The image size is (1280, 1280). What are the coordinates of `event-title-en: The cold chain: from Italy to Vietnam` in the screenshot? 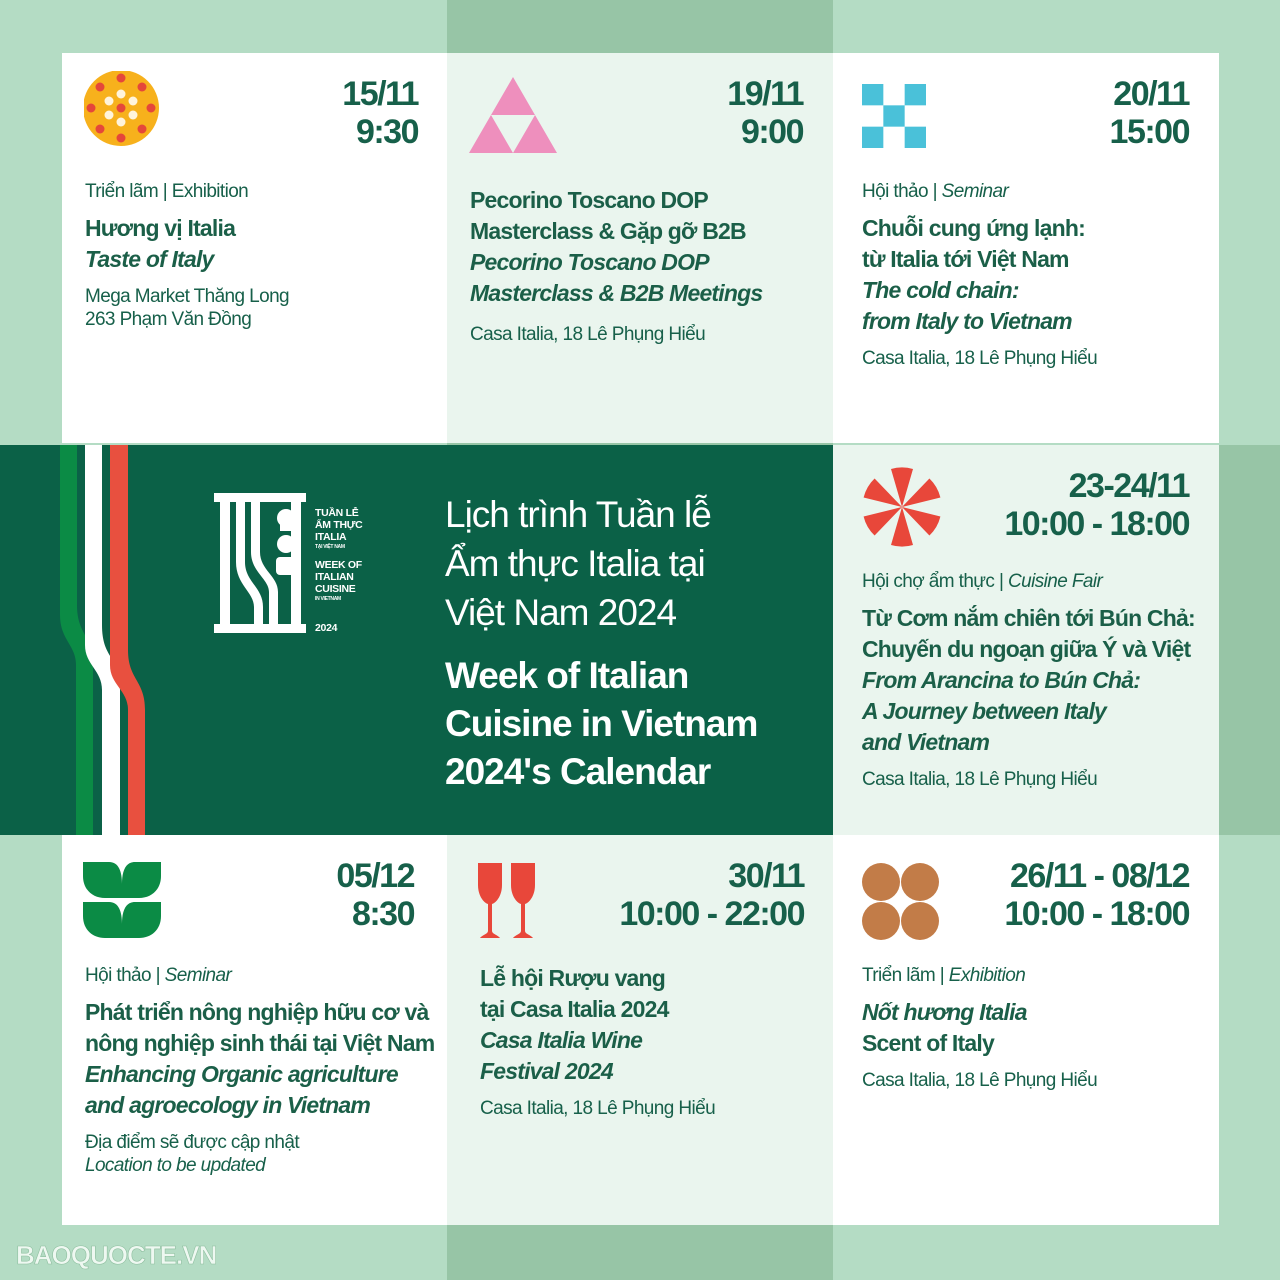 It's located at (967, 305).